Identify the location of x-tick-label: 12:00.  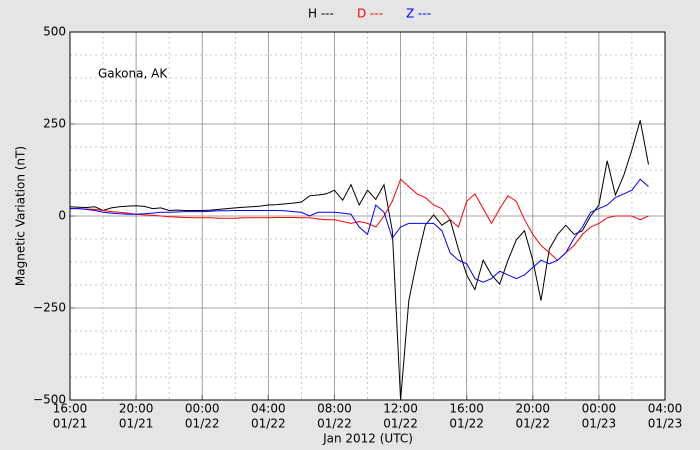
(400, 409).